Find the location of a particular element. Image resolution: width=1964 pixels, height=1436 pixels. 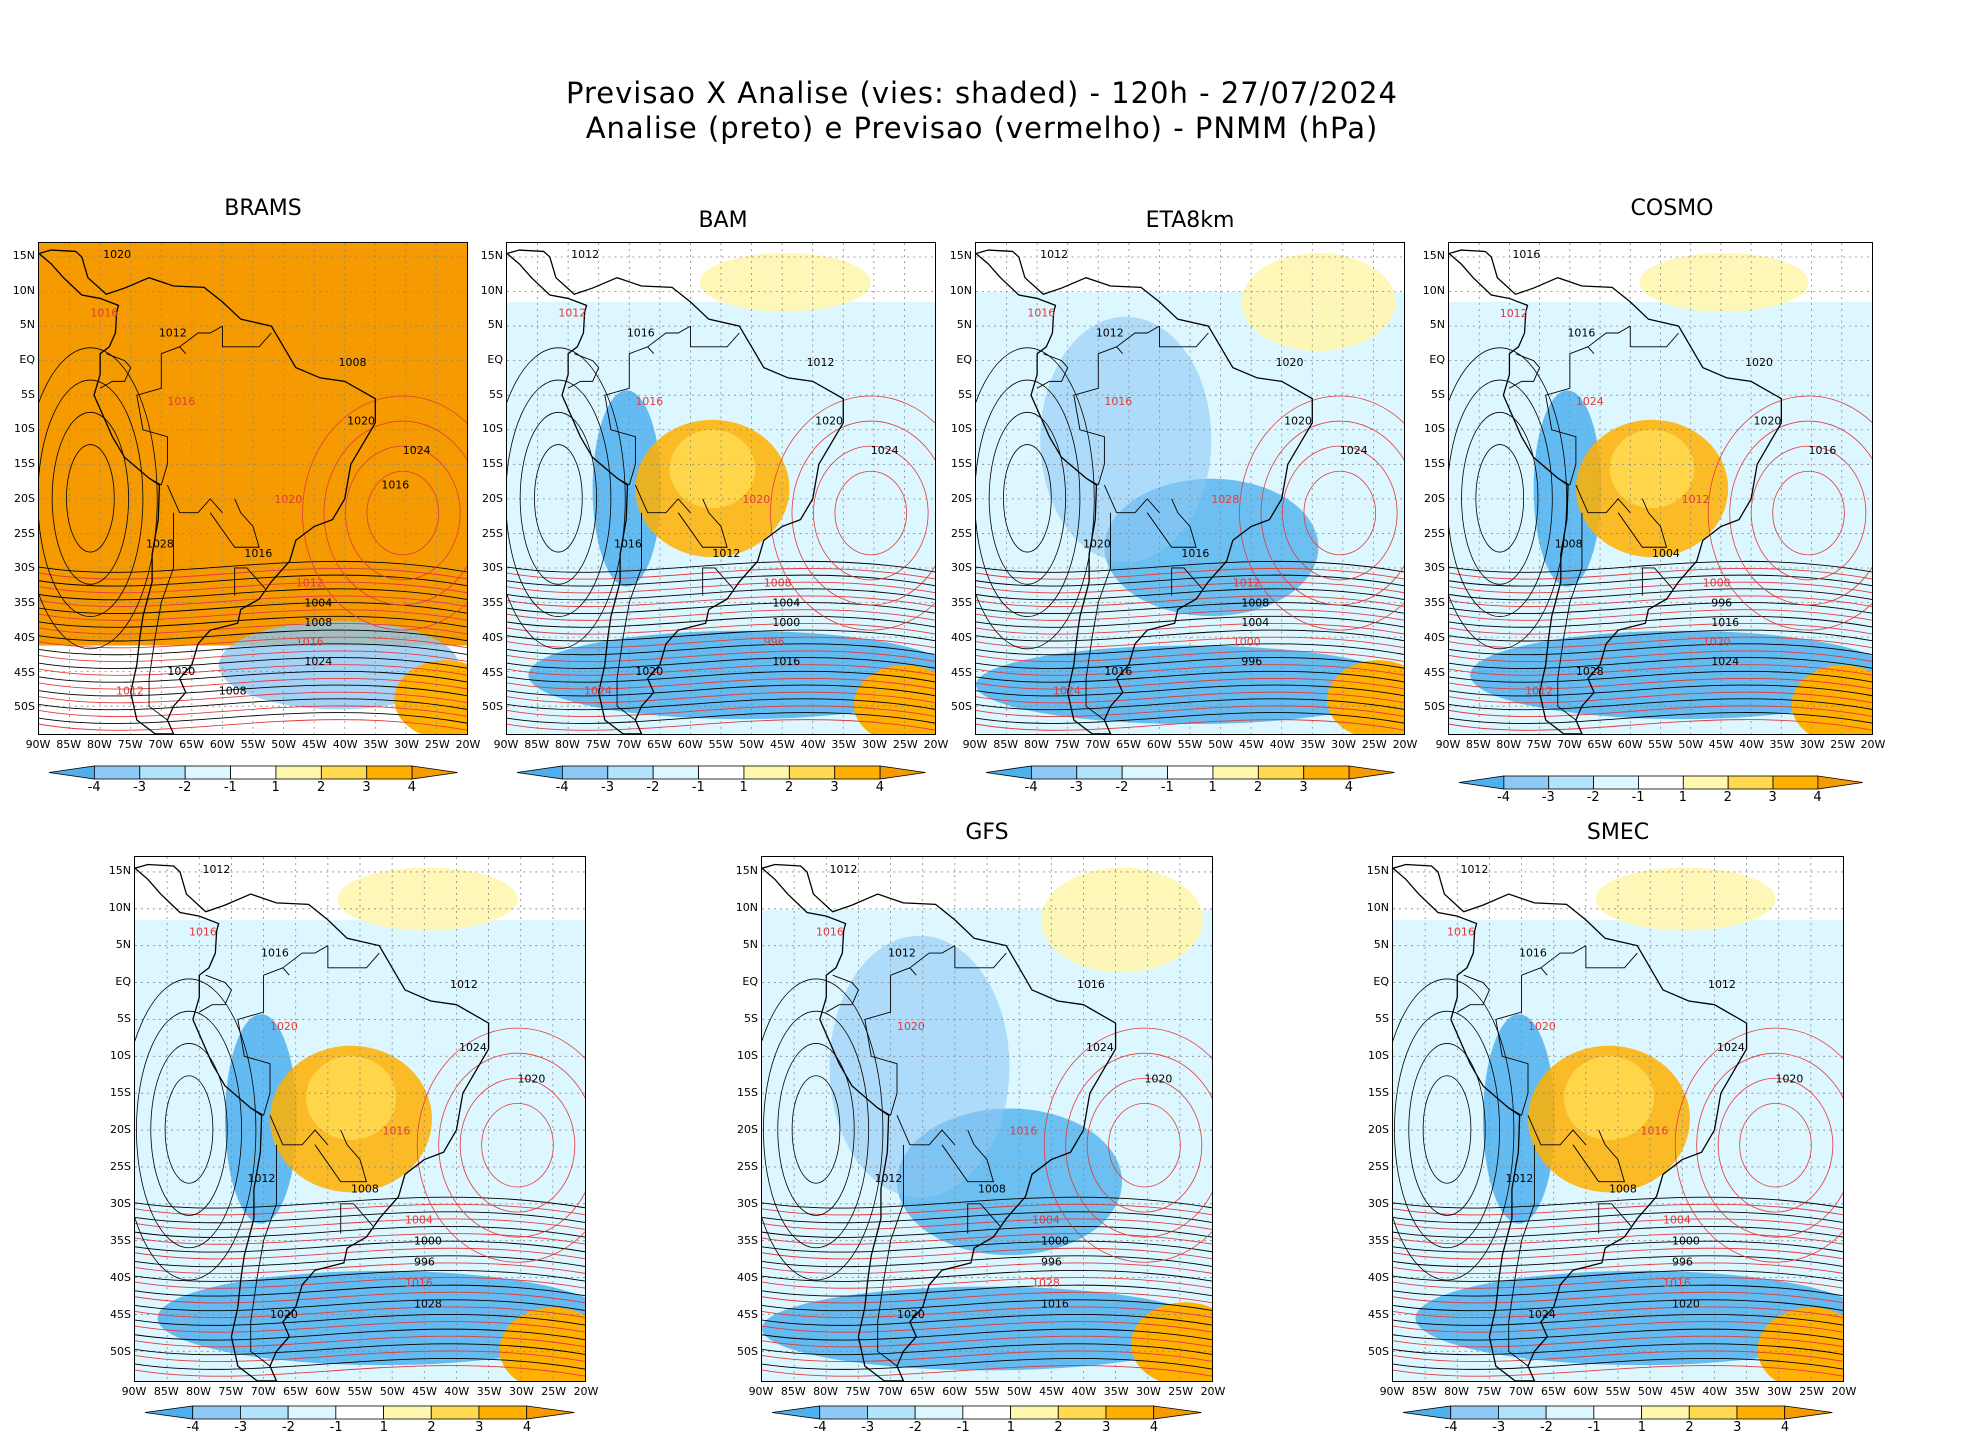

latitude-label: 15S is located at coordinates (120, 1093).